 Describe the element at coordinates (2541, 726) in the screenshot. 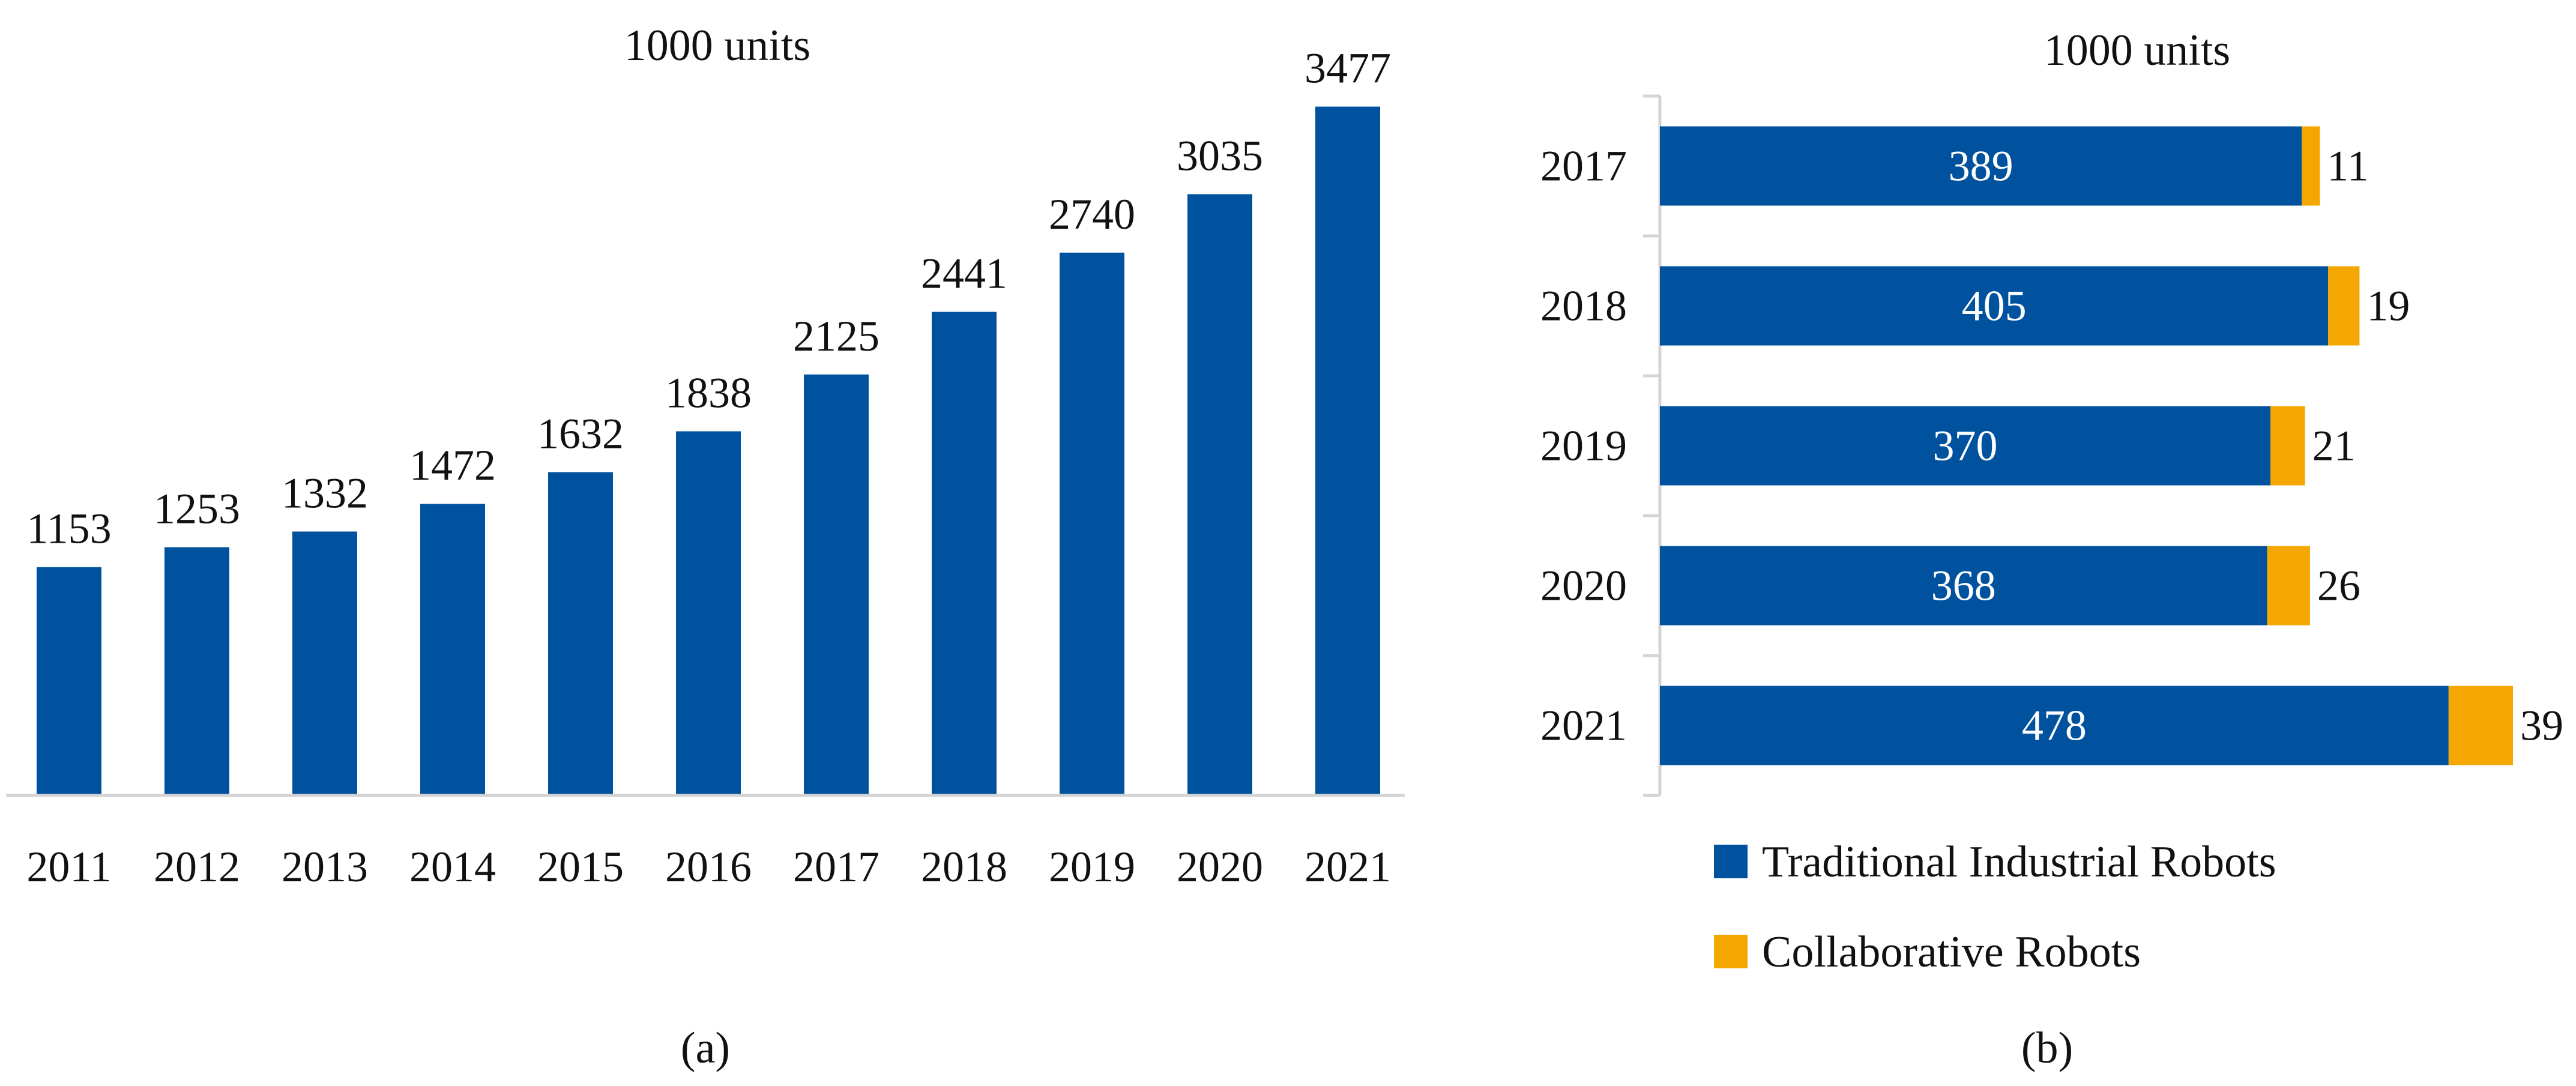

I see `collaborative-value-label-2021: 39` at that location.